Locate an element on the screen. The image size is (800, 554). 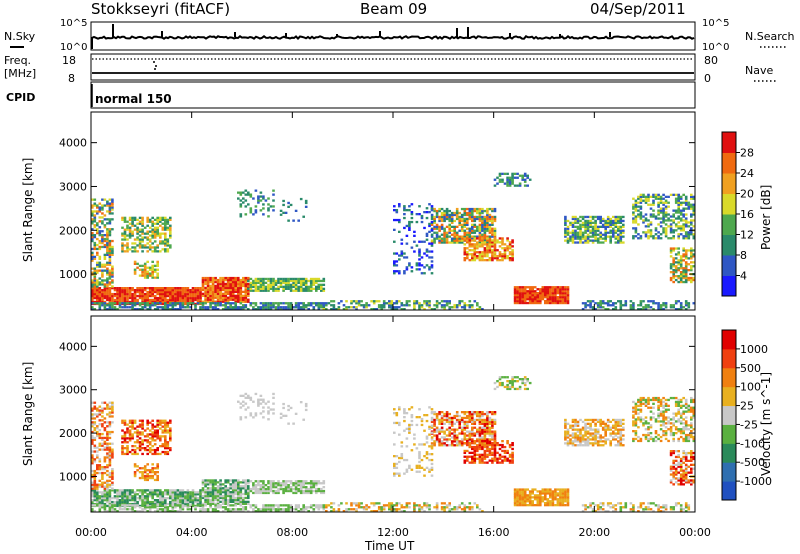
velocity-colorbar: 1000 500 100 25 -25 -100 -500 -1000 is located at coordinates (746, 415).